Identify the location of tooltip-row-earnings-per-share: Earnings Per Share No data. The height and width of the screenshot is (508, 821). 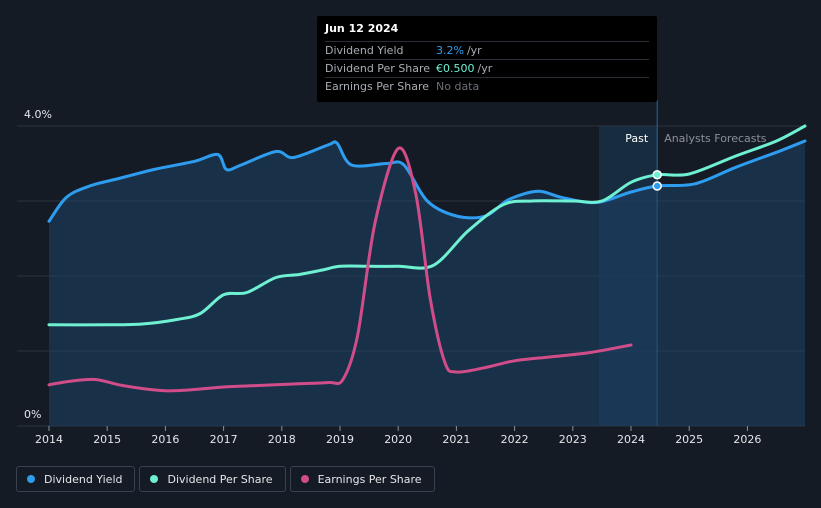
(487, 86).